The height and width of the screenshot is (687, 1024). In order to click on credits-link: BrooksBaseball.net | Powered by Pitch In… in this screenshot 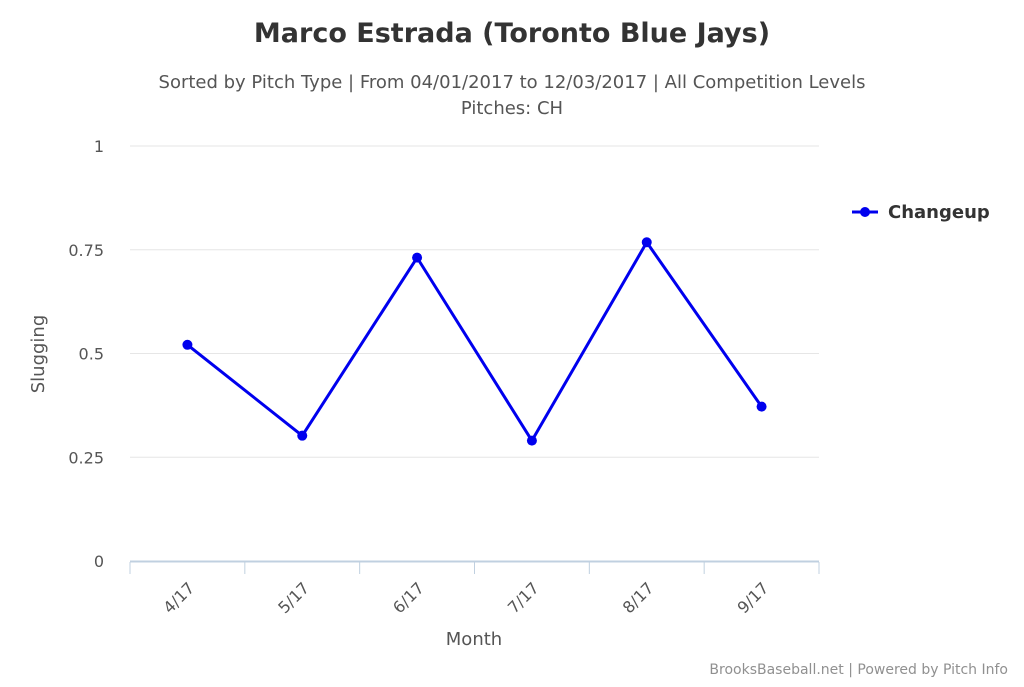, I will do `click(858, 670)`.